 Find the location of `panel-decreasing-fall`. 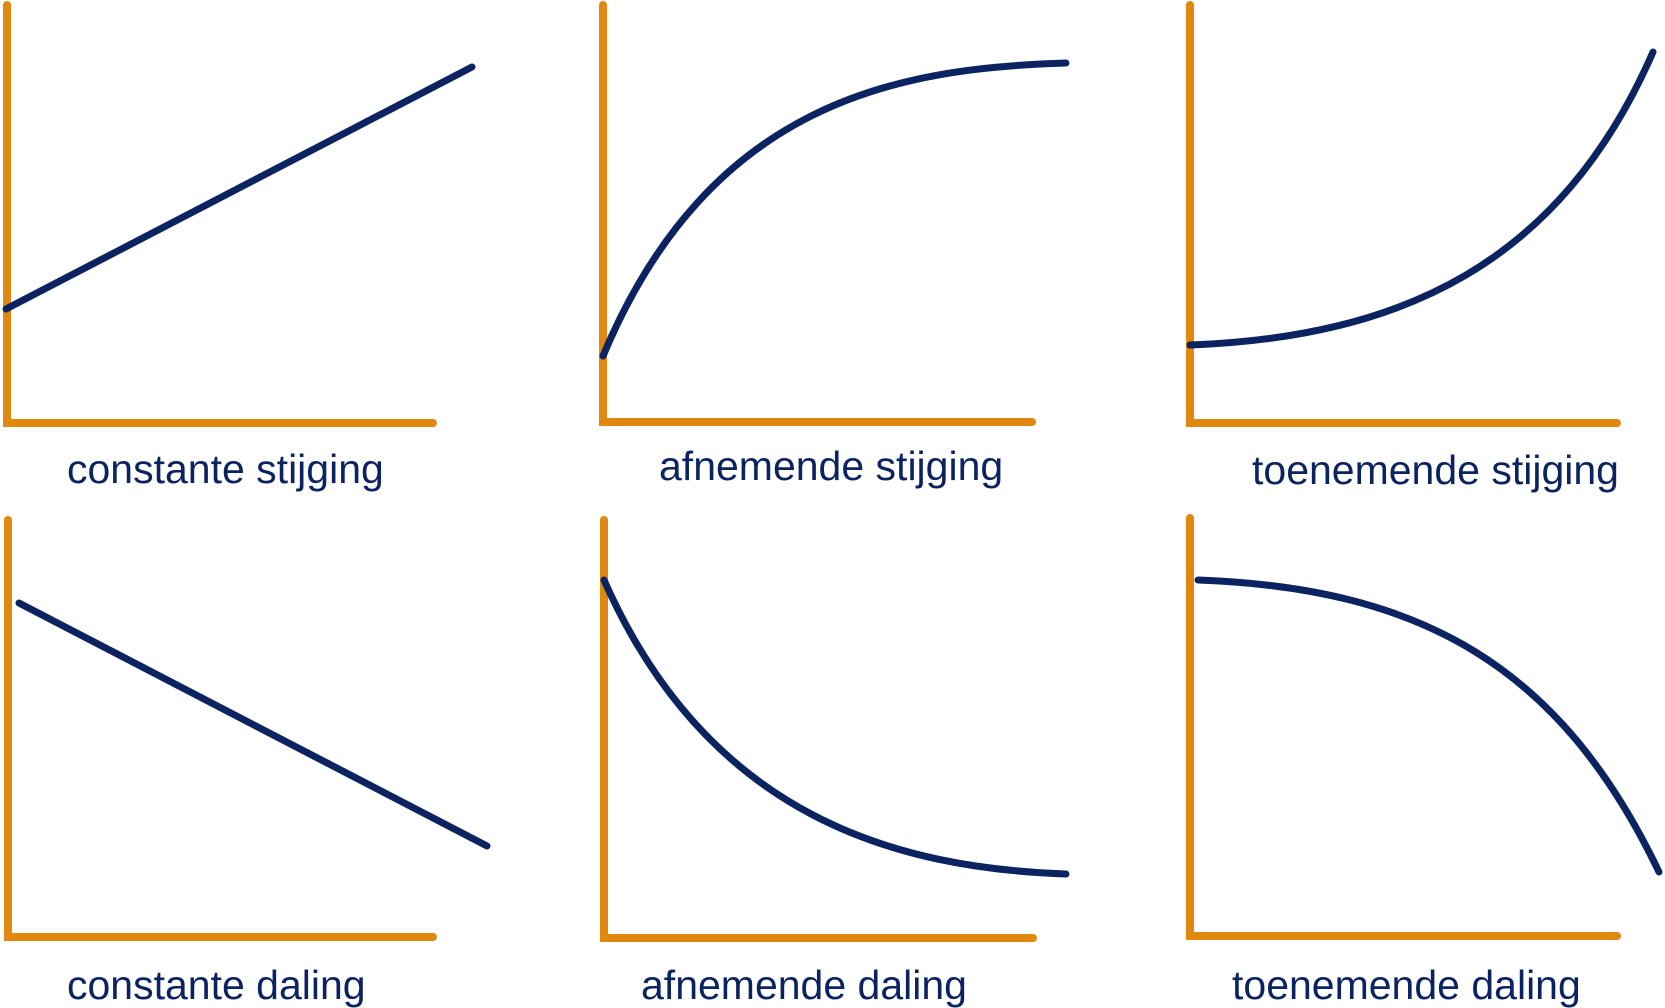

panel-decreasing-fall is located at coordinates (835, 729).